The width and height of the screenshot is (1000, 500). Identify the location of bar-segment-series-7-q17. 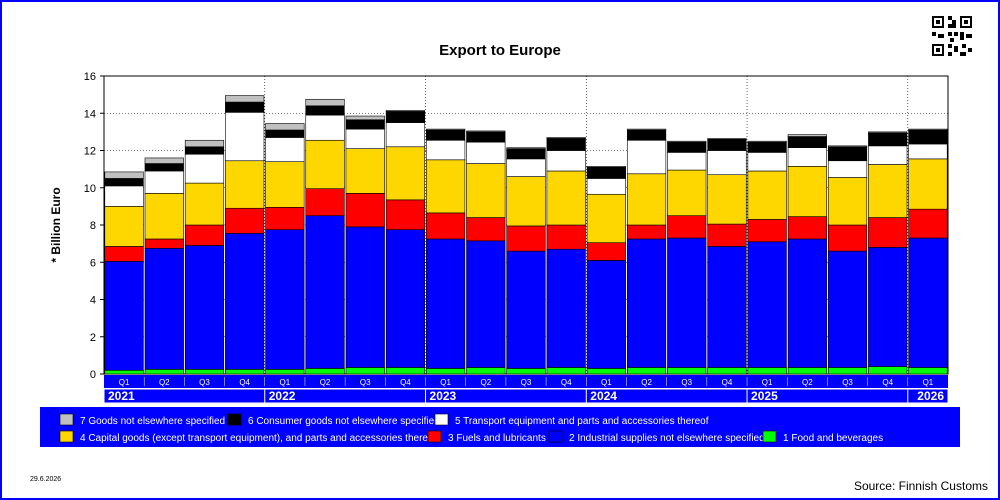
(807, 135).